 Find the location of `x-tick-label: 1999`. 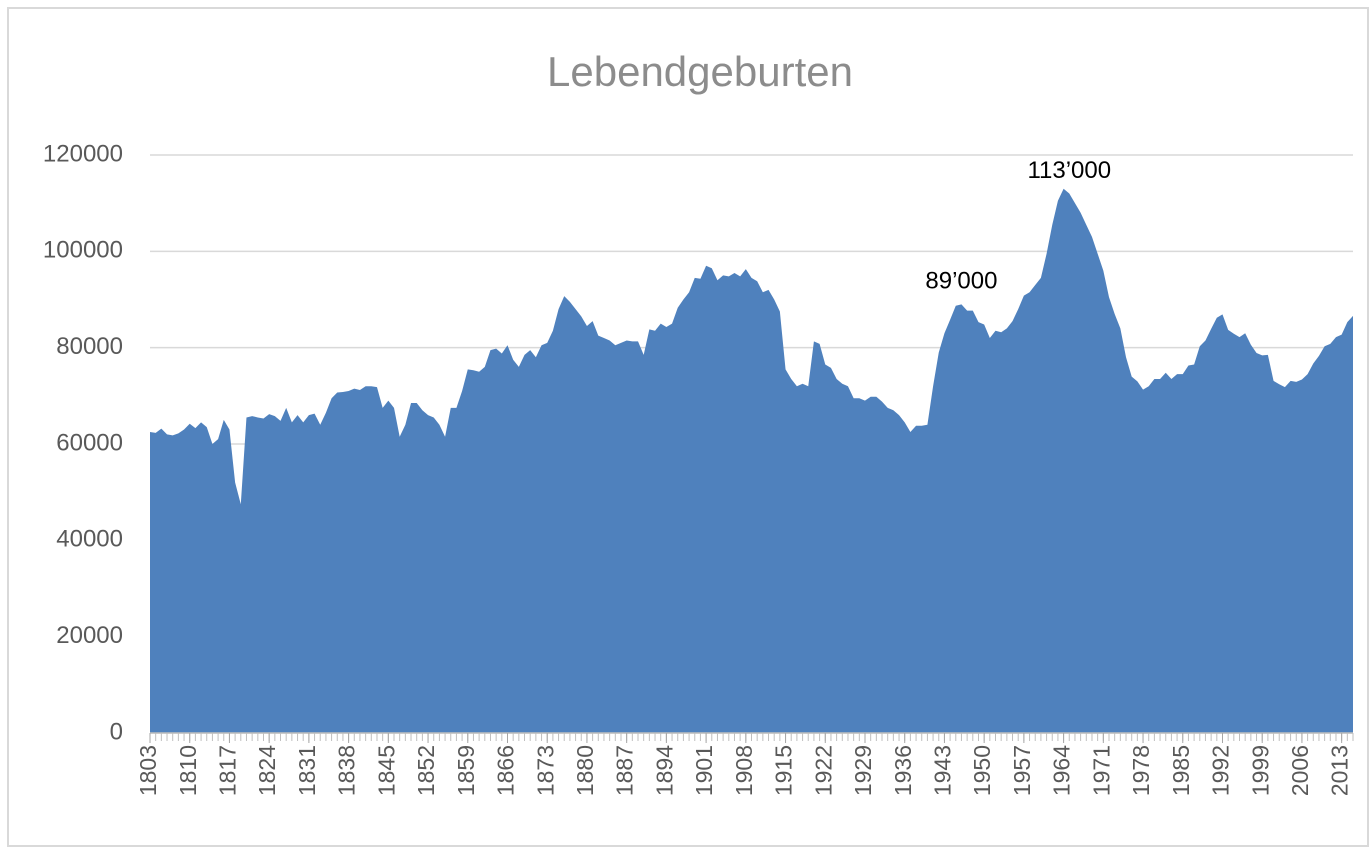

x-tick-label: 1999 is located at coordinates (1260, 770).